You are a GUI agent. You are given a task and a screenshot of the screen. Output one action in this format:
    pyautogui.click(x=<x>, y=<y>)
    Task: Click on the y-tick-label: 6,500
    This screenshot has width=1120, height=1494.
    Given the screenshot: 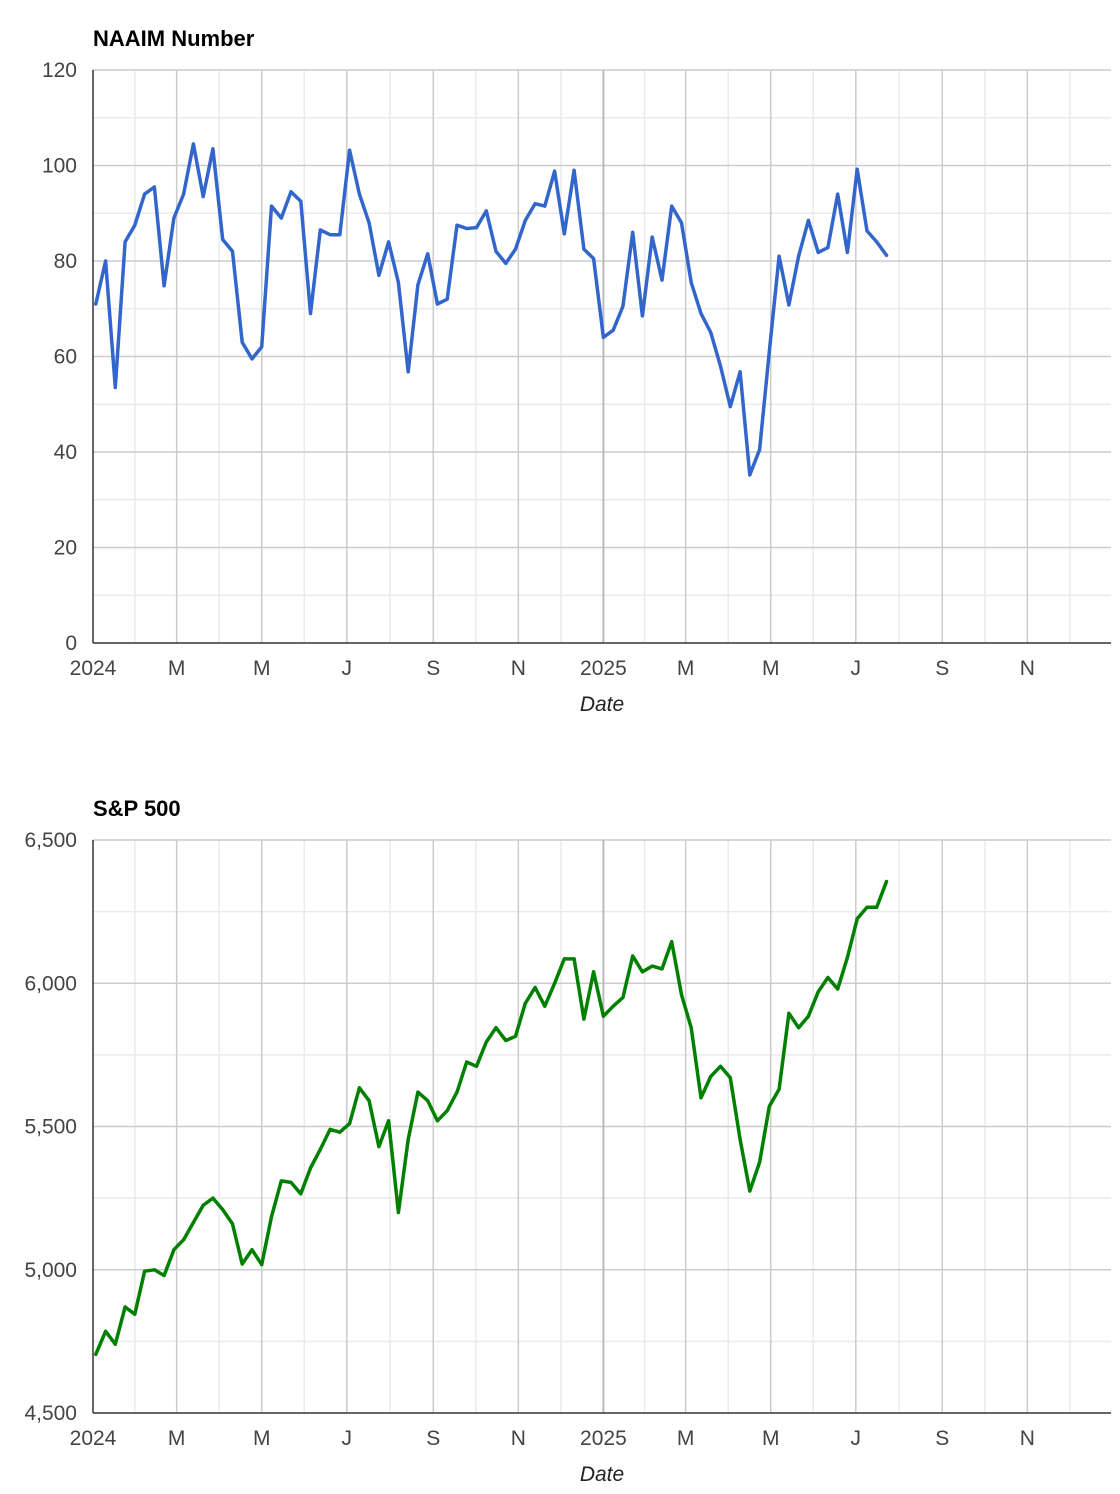 What is the action you would take?
    pyautogui.click(x=50, y=840)
    